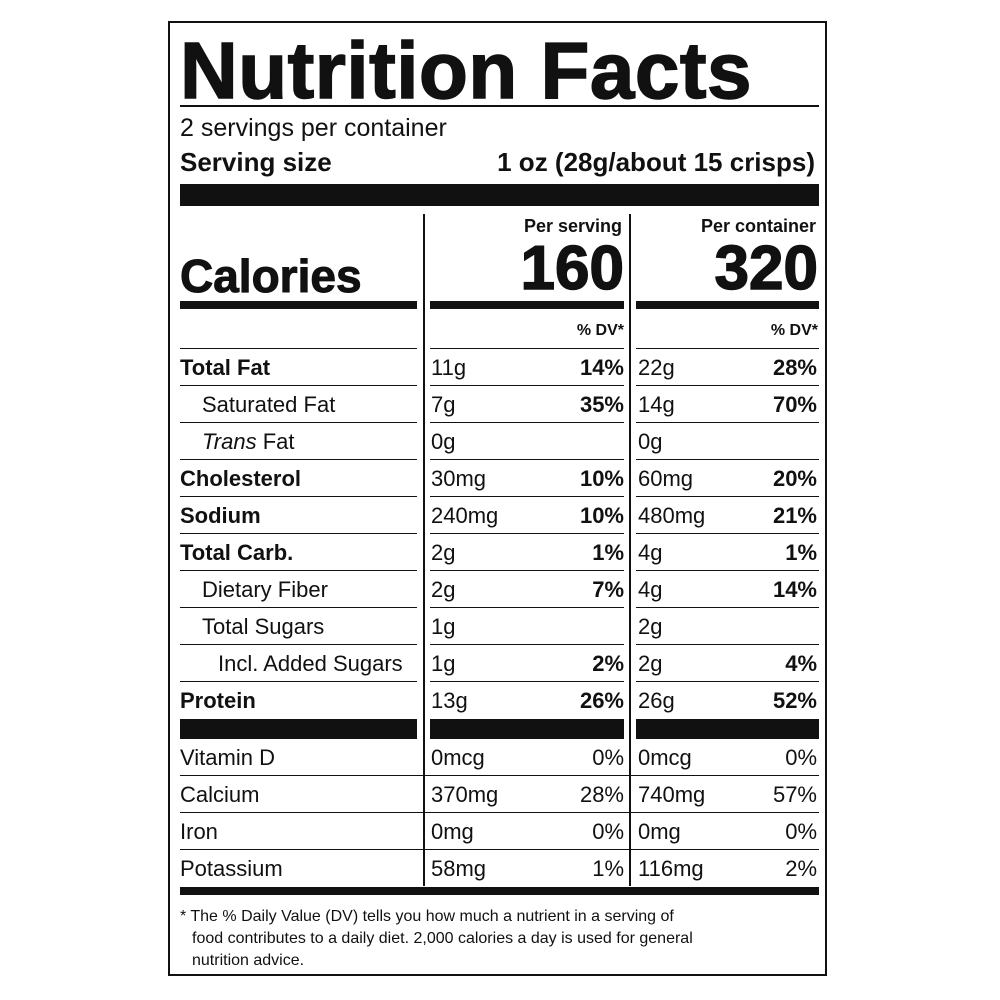 Image resolution: width=1000 pixels, height=1000 pixels. I want to click on serving-dv: 7%, so click(608, 589).